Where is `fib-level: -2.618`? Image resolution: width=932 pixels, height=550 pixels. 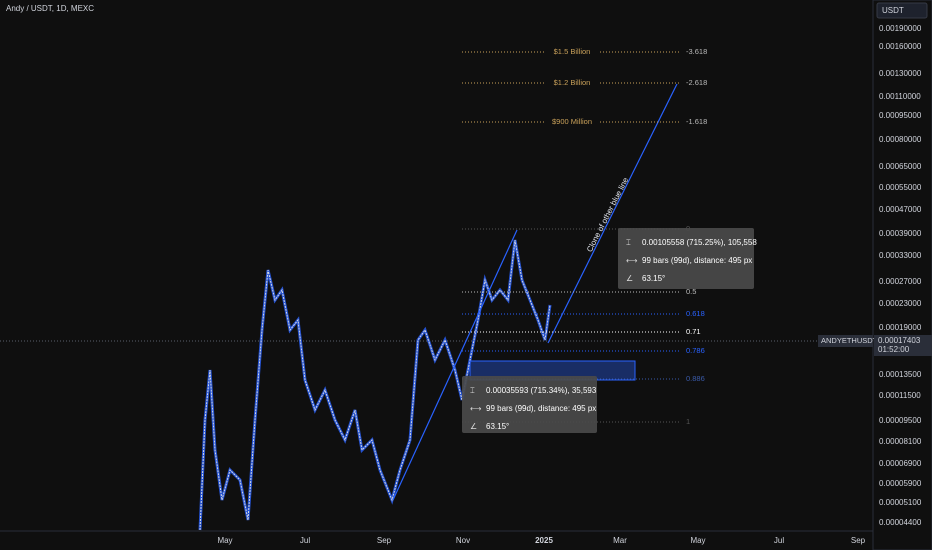 fib-level: -2.618 is located at coordinates (696, 82).